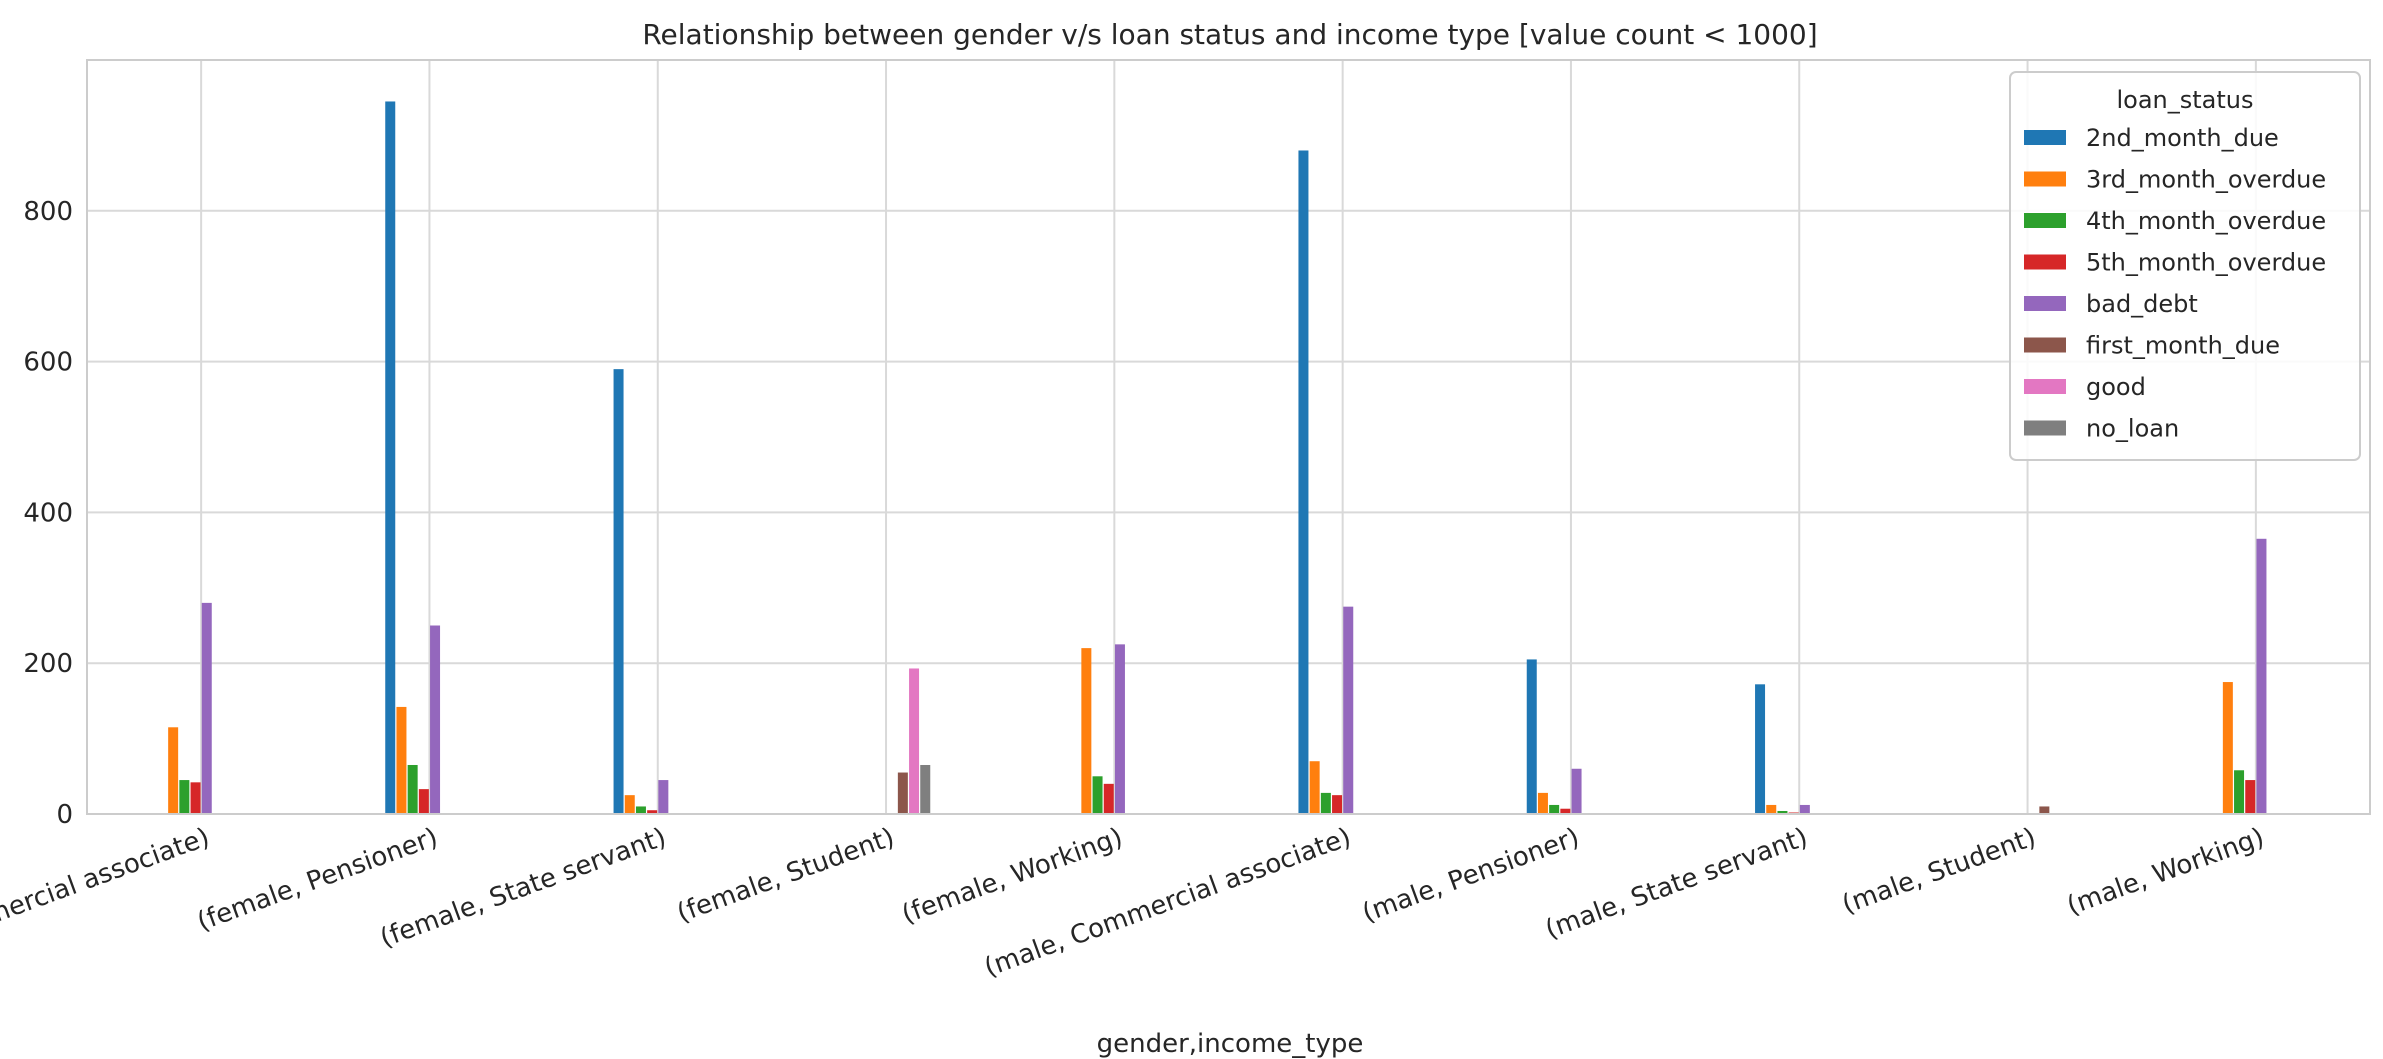  I want to click on y-tick-label: 400, so click(48, 513).